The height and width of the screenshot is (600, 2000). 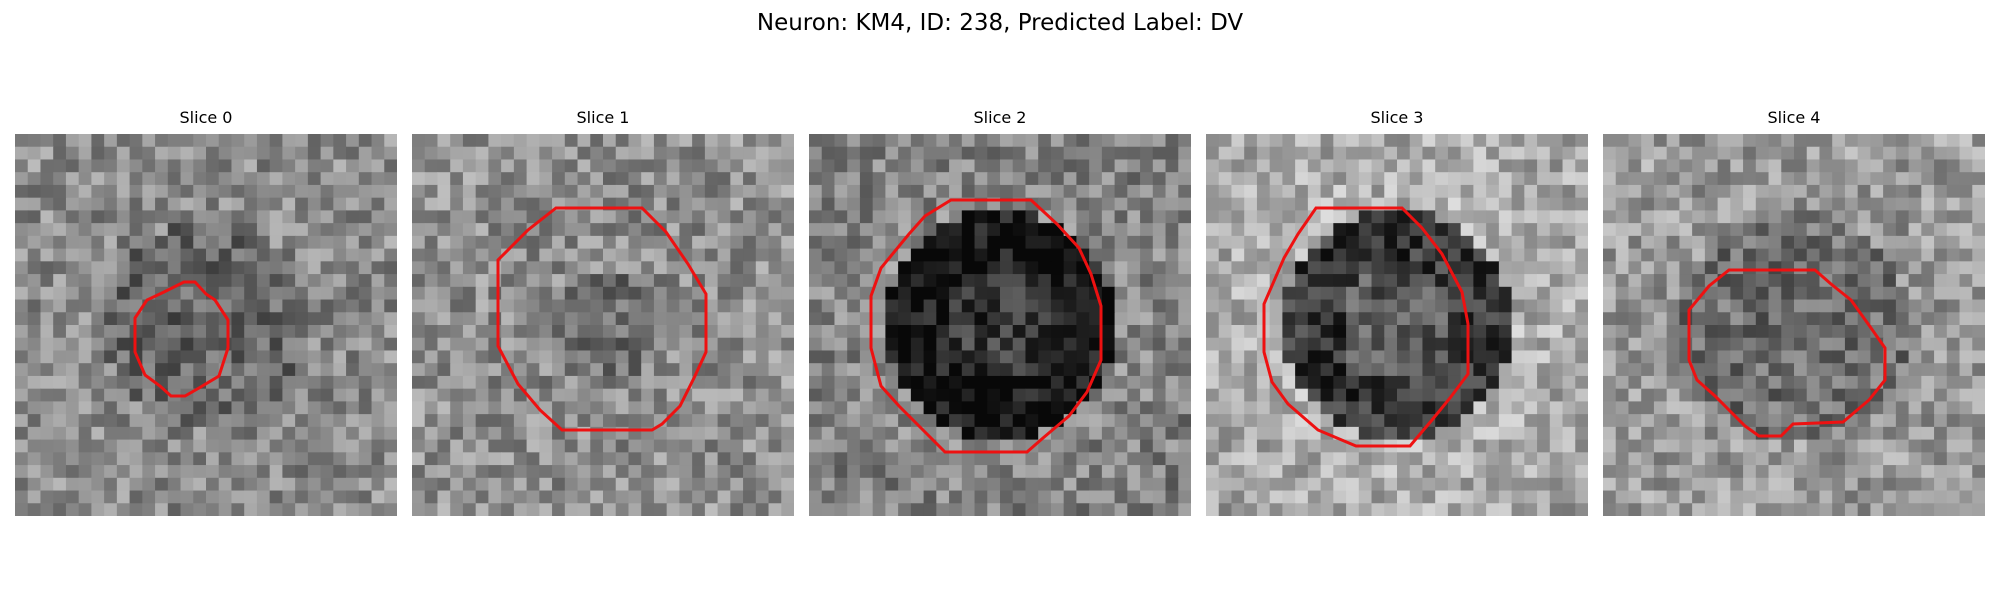 What do you see at coordinates (603, 117) in the screenshot?
I see `slice-title: Slice 1` at bounding box center [603, 117].